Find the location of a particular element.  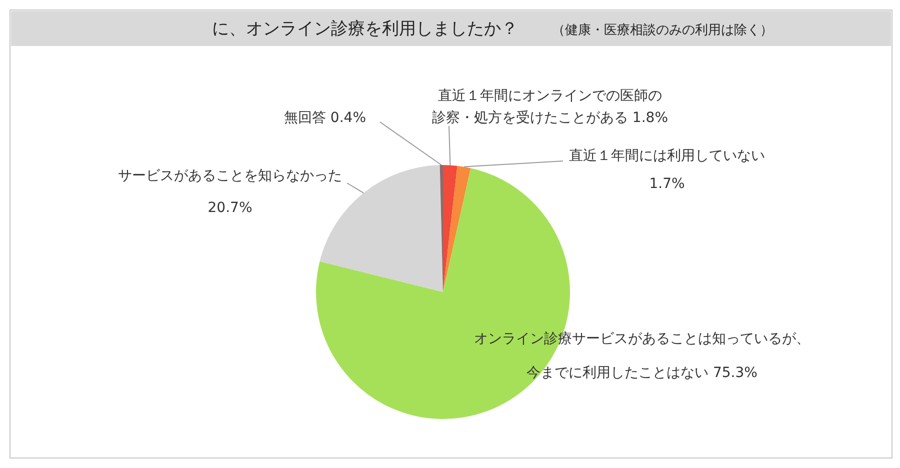

data-label: 20.7% is located at coordinates (230, 208).